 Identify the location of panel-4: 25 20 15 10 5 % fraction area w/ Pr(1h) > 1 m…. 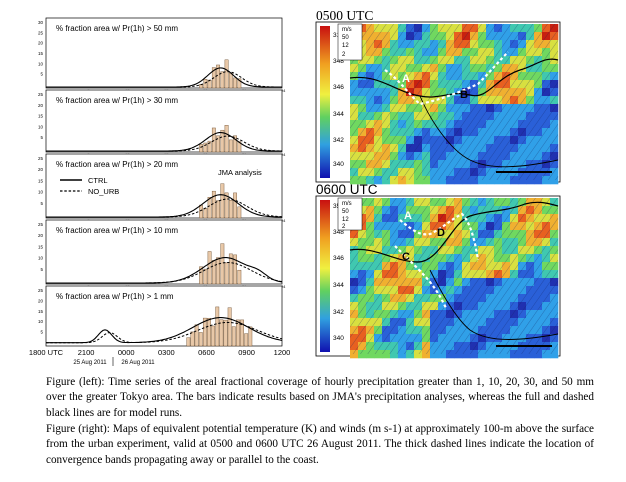
(160, 316).